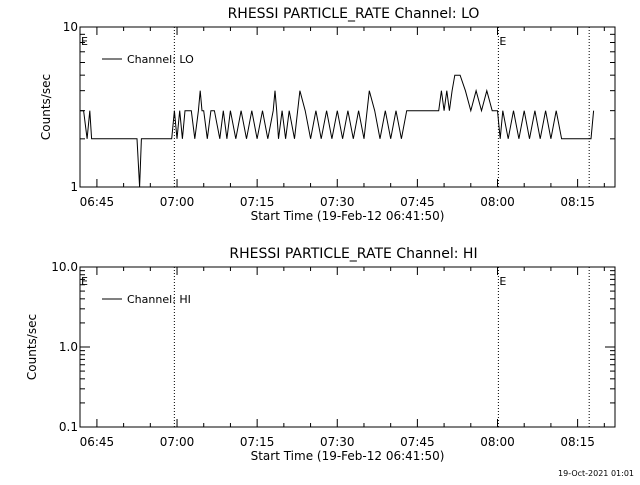 Image resolution: width=640 pixels, height=485 pixels. Describe the element at coordinates (64, 267) in the screenshot. I see `y-tick-label: 10.0` at that location.